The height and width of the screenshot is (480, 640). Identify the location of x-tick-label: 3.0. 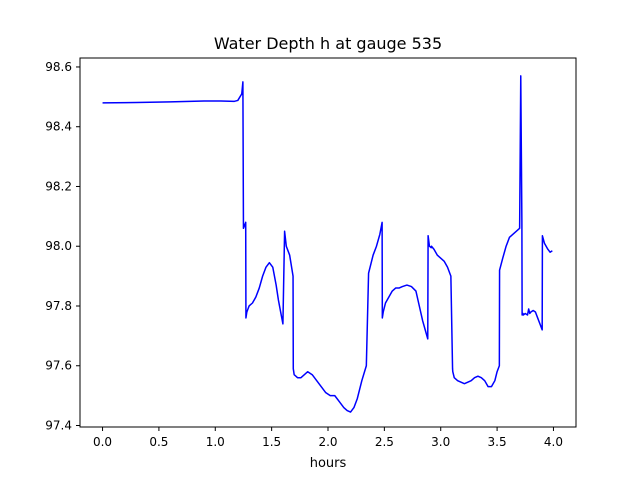
(440, 442).